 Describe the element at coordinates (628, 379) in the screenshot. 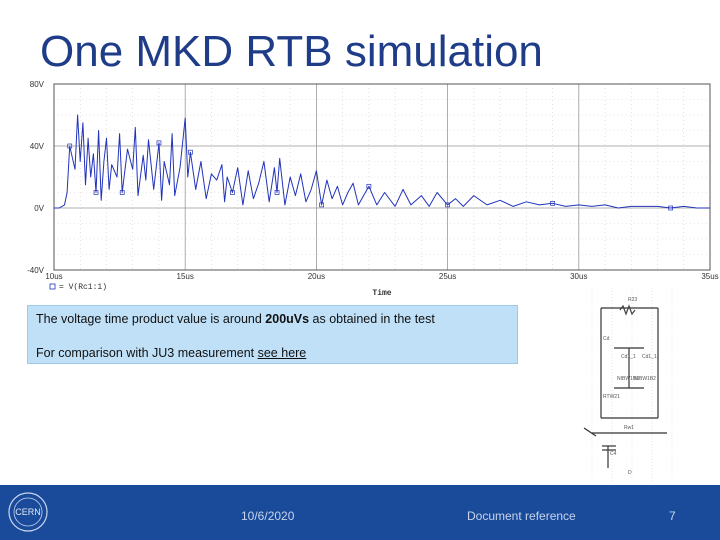

I see `schematic-label-nibw1b1: NIBW1B1` at that location.